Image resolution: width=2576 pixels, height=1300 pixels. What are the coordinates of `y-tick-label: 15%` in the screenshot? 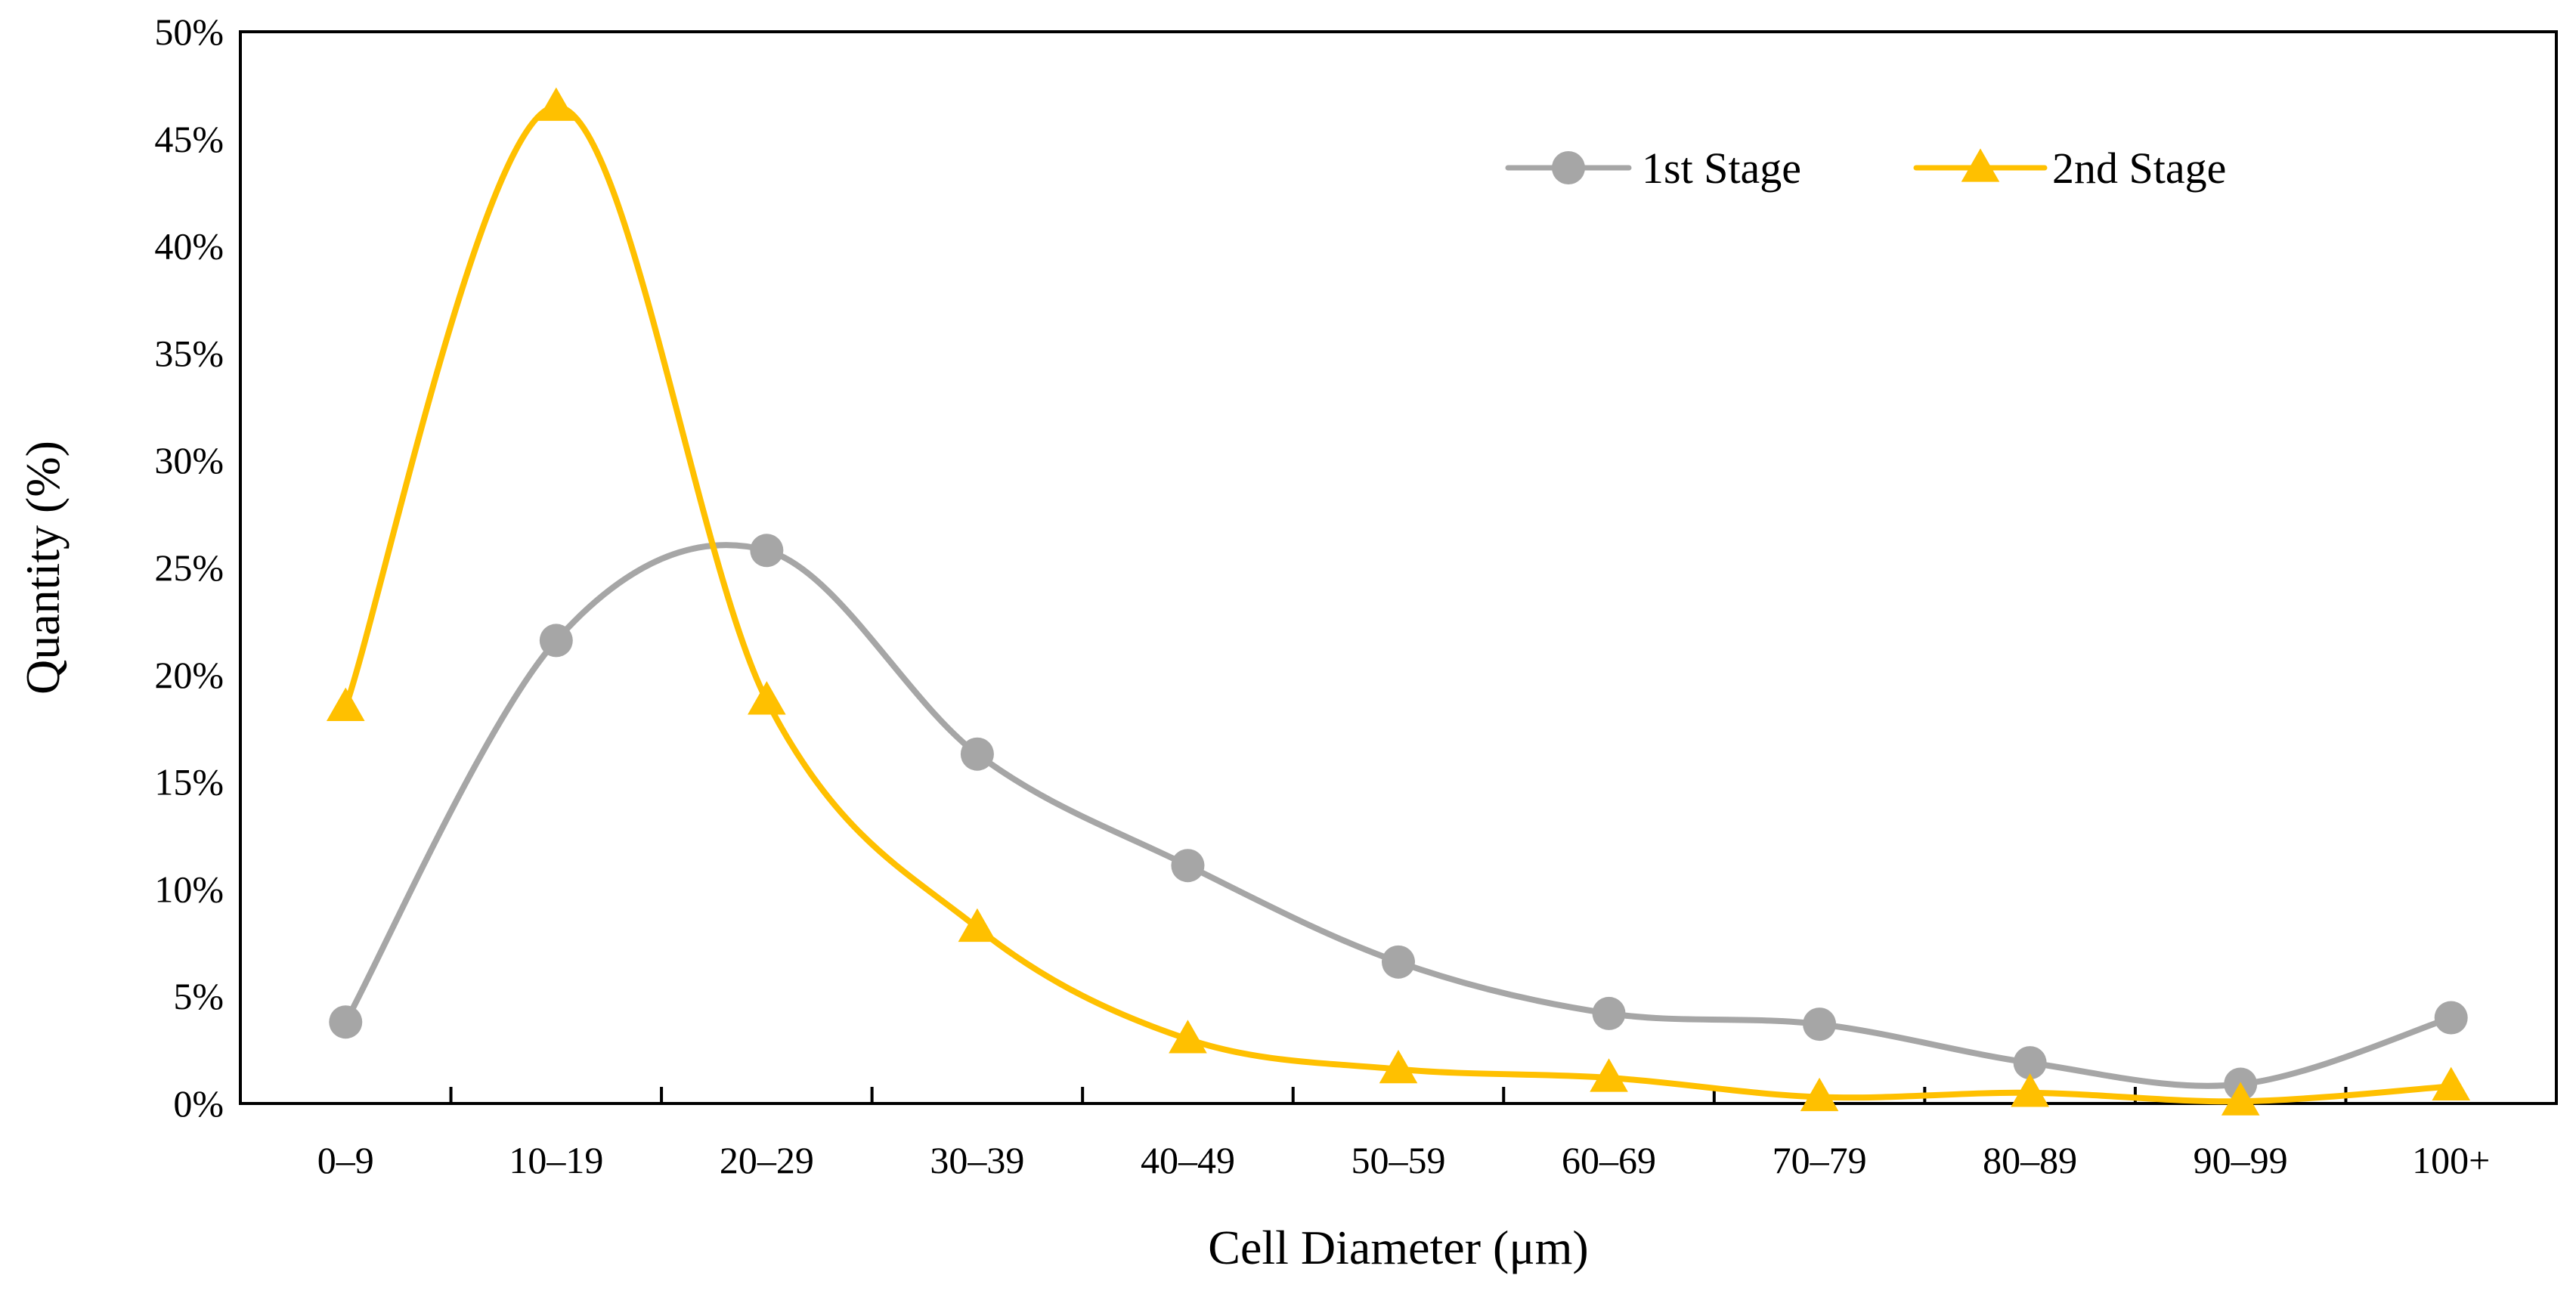 It's located at (189, 782).